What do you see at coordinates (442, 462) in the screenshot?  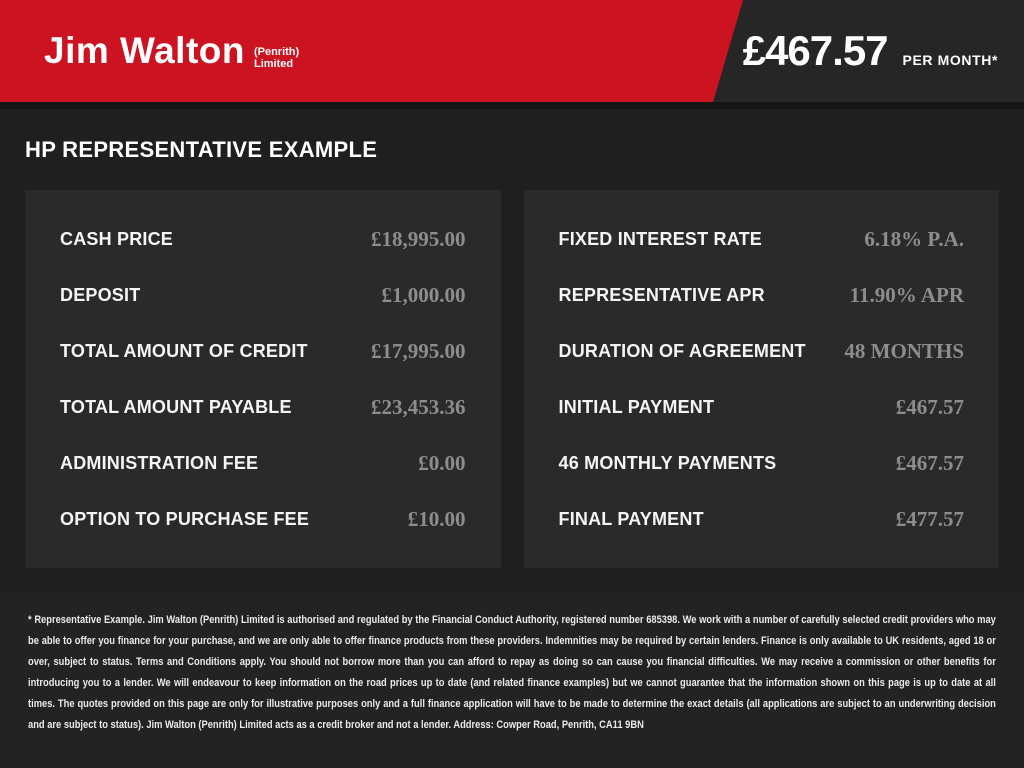 I see `finance-value: £0.00` at bounding box center [442, 462].